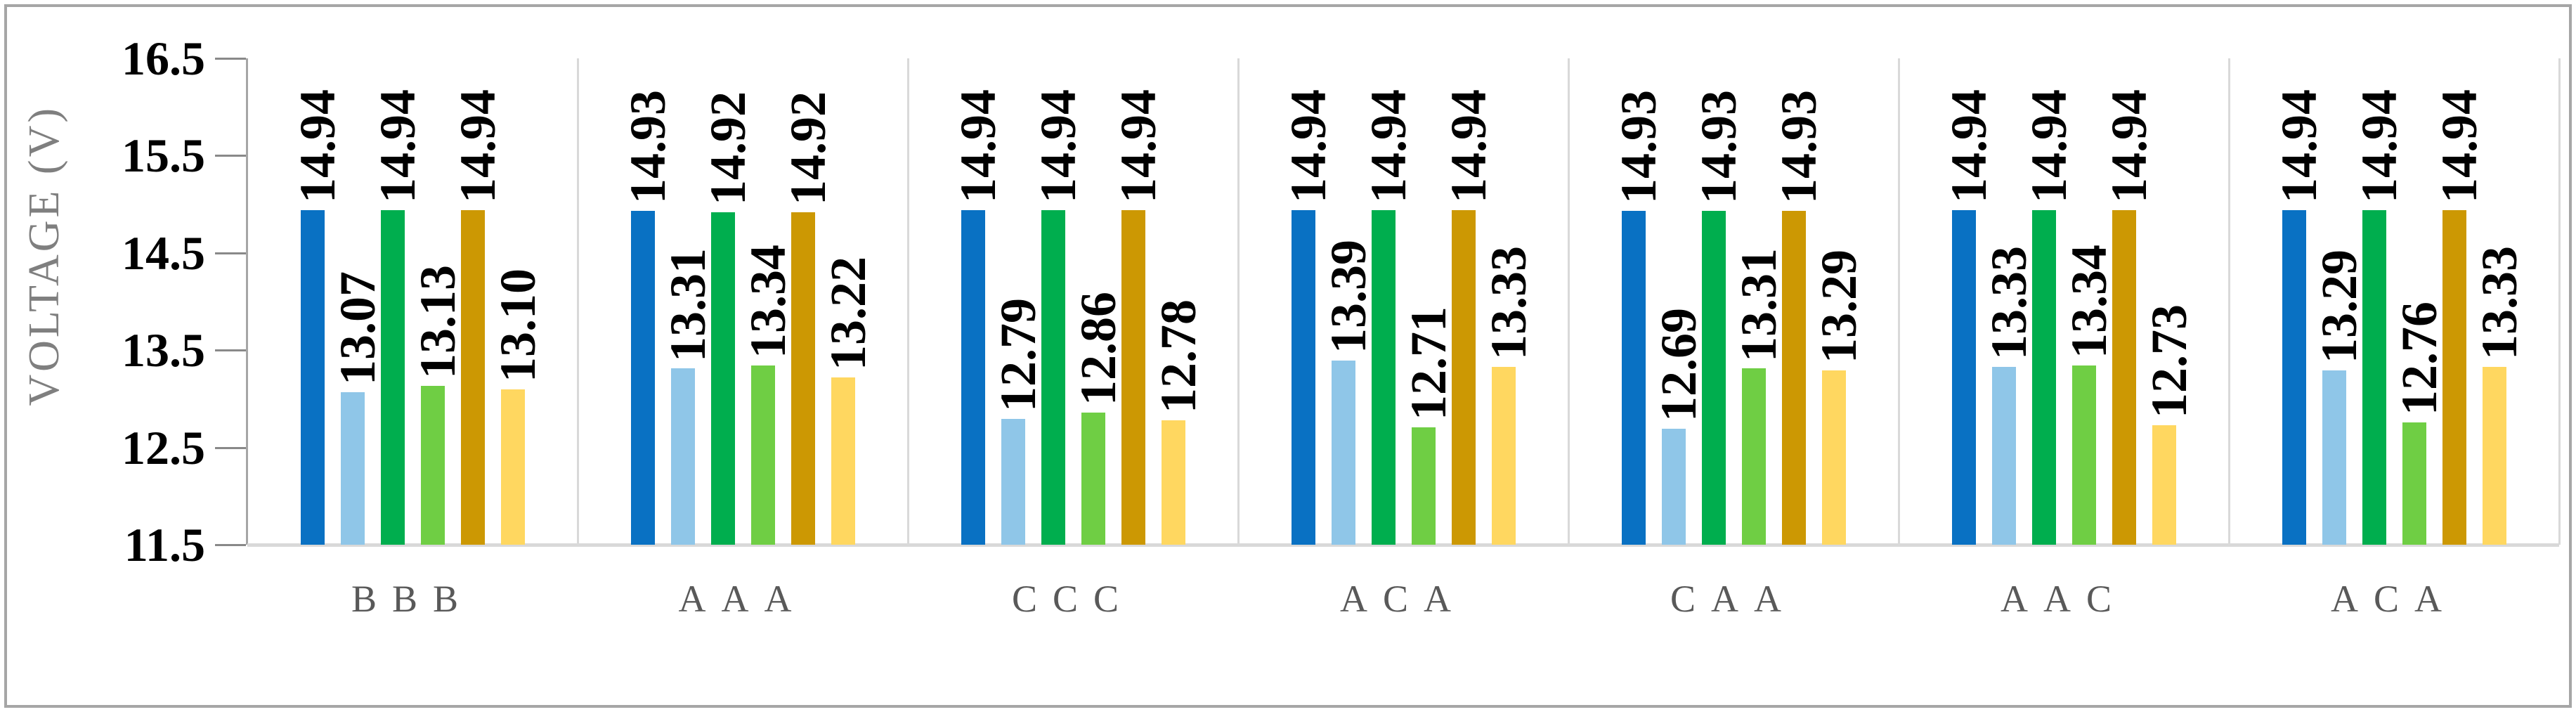 Image resolution: width=2576 pixels, height=712 pixels. What do you see at coordinates (1178, 356) in the screenshot?
I see `bar-value-label: 12.78` at bounding box center [1178, 356].